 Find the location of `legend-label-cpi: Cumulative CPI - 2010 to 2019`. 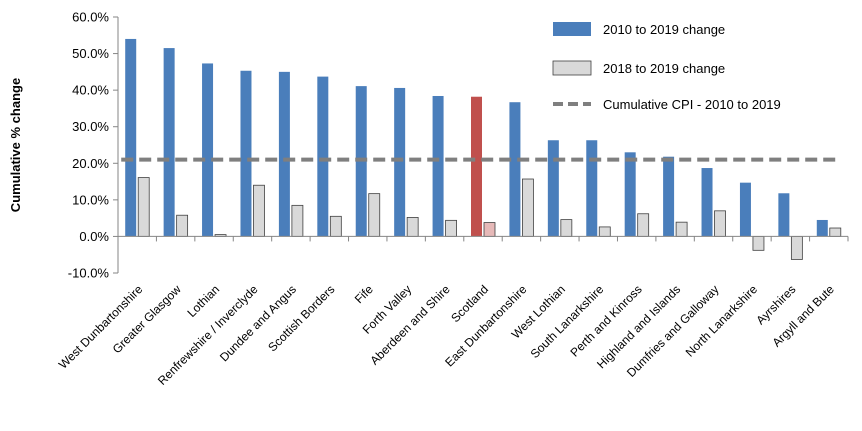

legend-label-cpi: Cumulative CPI - 2010 to 2019 is located at coordinates (692, 104).